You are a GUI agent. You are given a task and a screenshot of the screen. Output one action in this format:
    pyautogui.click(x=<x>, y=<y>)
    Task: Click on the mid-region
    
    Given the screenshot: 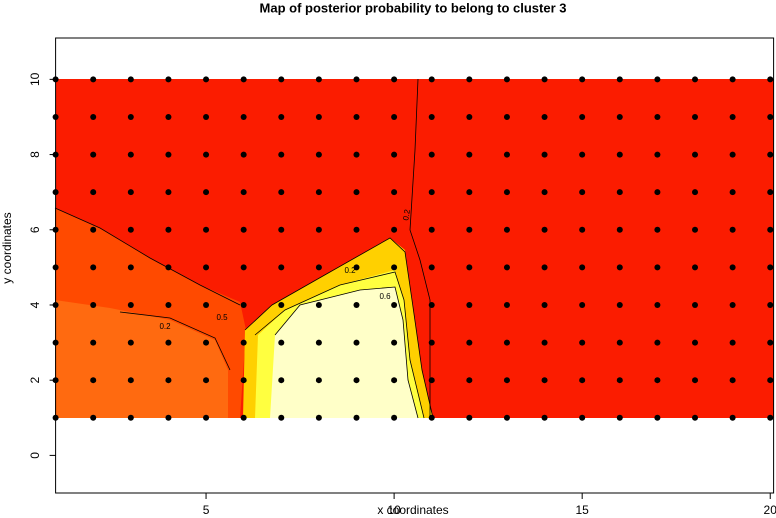 What is the action you would take?
    pyautogui.click(x=141, y=359)
    